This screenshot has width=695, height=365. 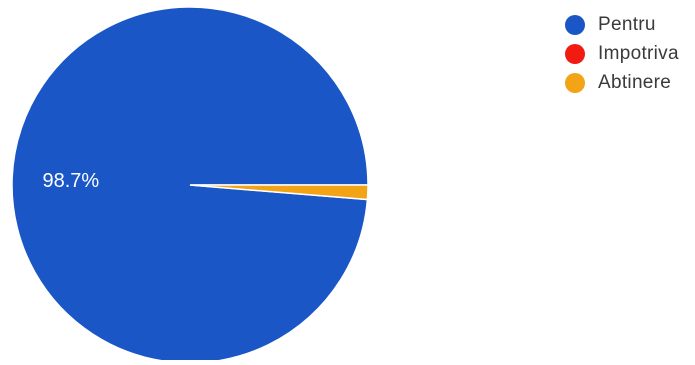 What do you see at coordinates (575, 24) in the screenshot?
I see `legend-swatch-pentru` at bounding box center [575, 24].